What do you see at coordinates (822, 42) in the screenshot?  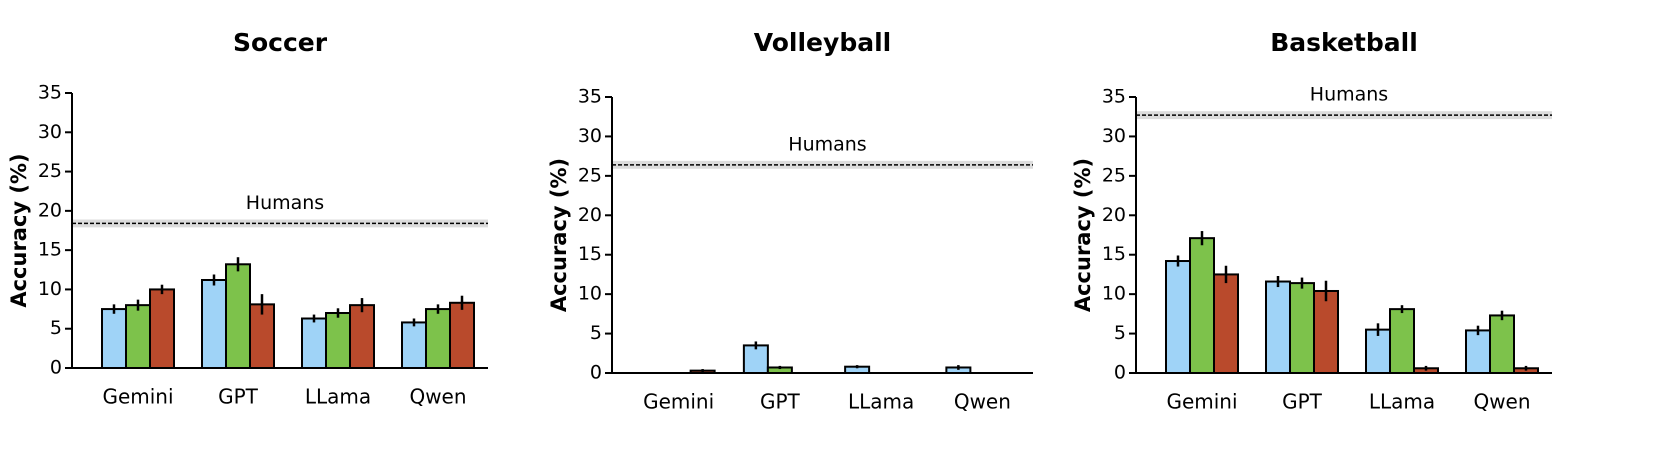 I see `chart-title: Volleyball` at bounding box center [822, 42].